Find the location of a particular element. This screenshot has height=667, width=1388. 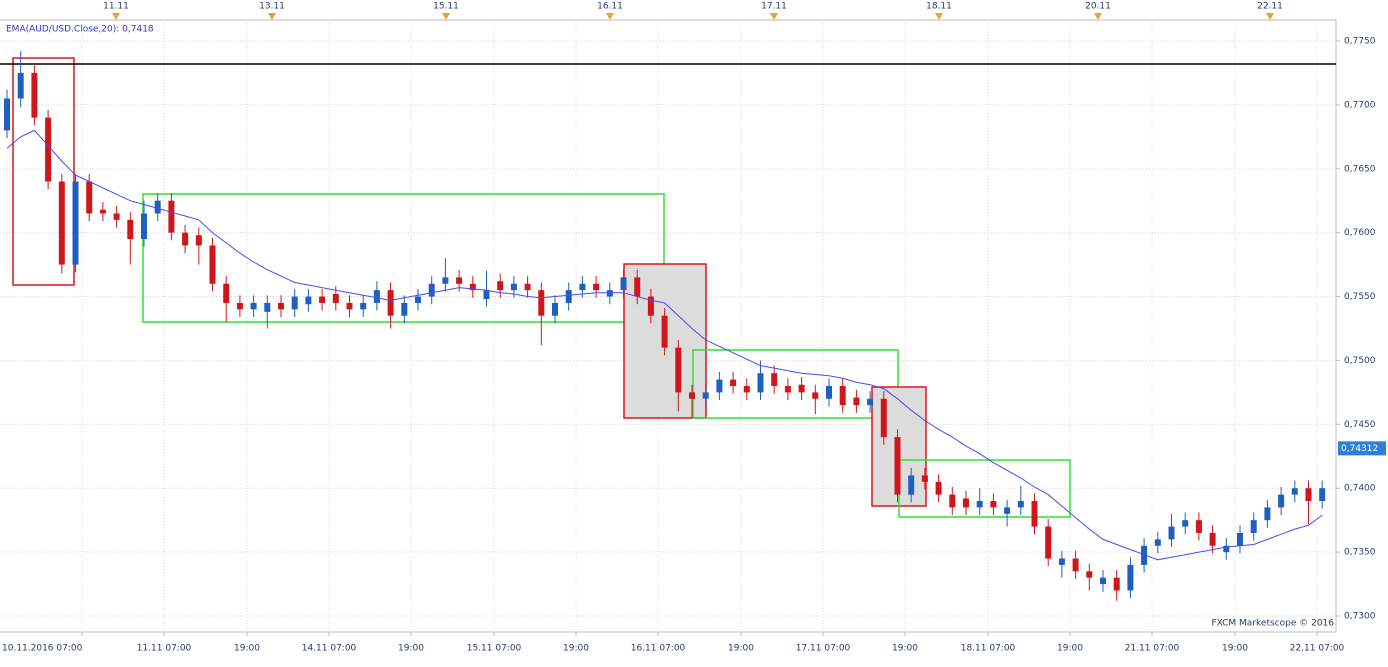

date-label: 17.11 is located at coordinates (774, 7).